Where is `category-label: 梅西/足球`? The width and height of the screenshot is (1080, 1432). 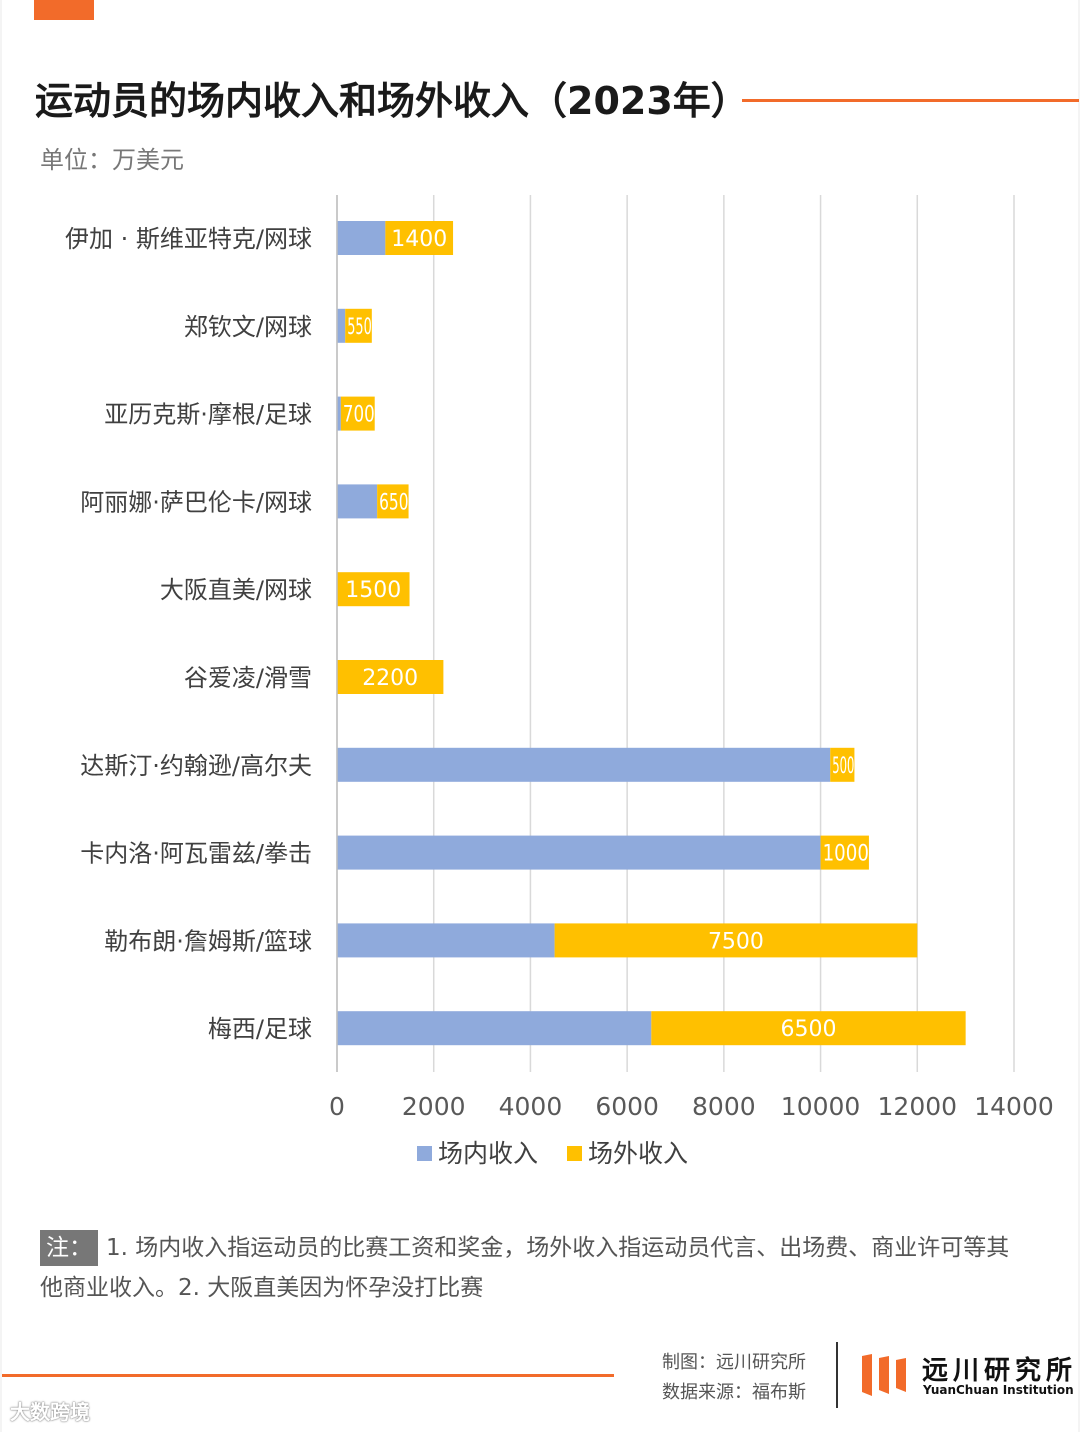
category-label: 梅西/足球 is located at coordinates (260, 1029).